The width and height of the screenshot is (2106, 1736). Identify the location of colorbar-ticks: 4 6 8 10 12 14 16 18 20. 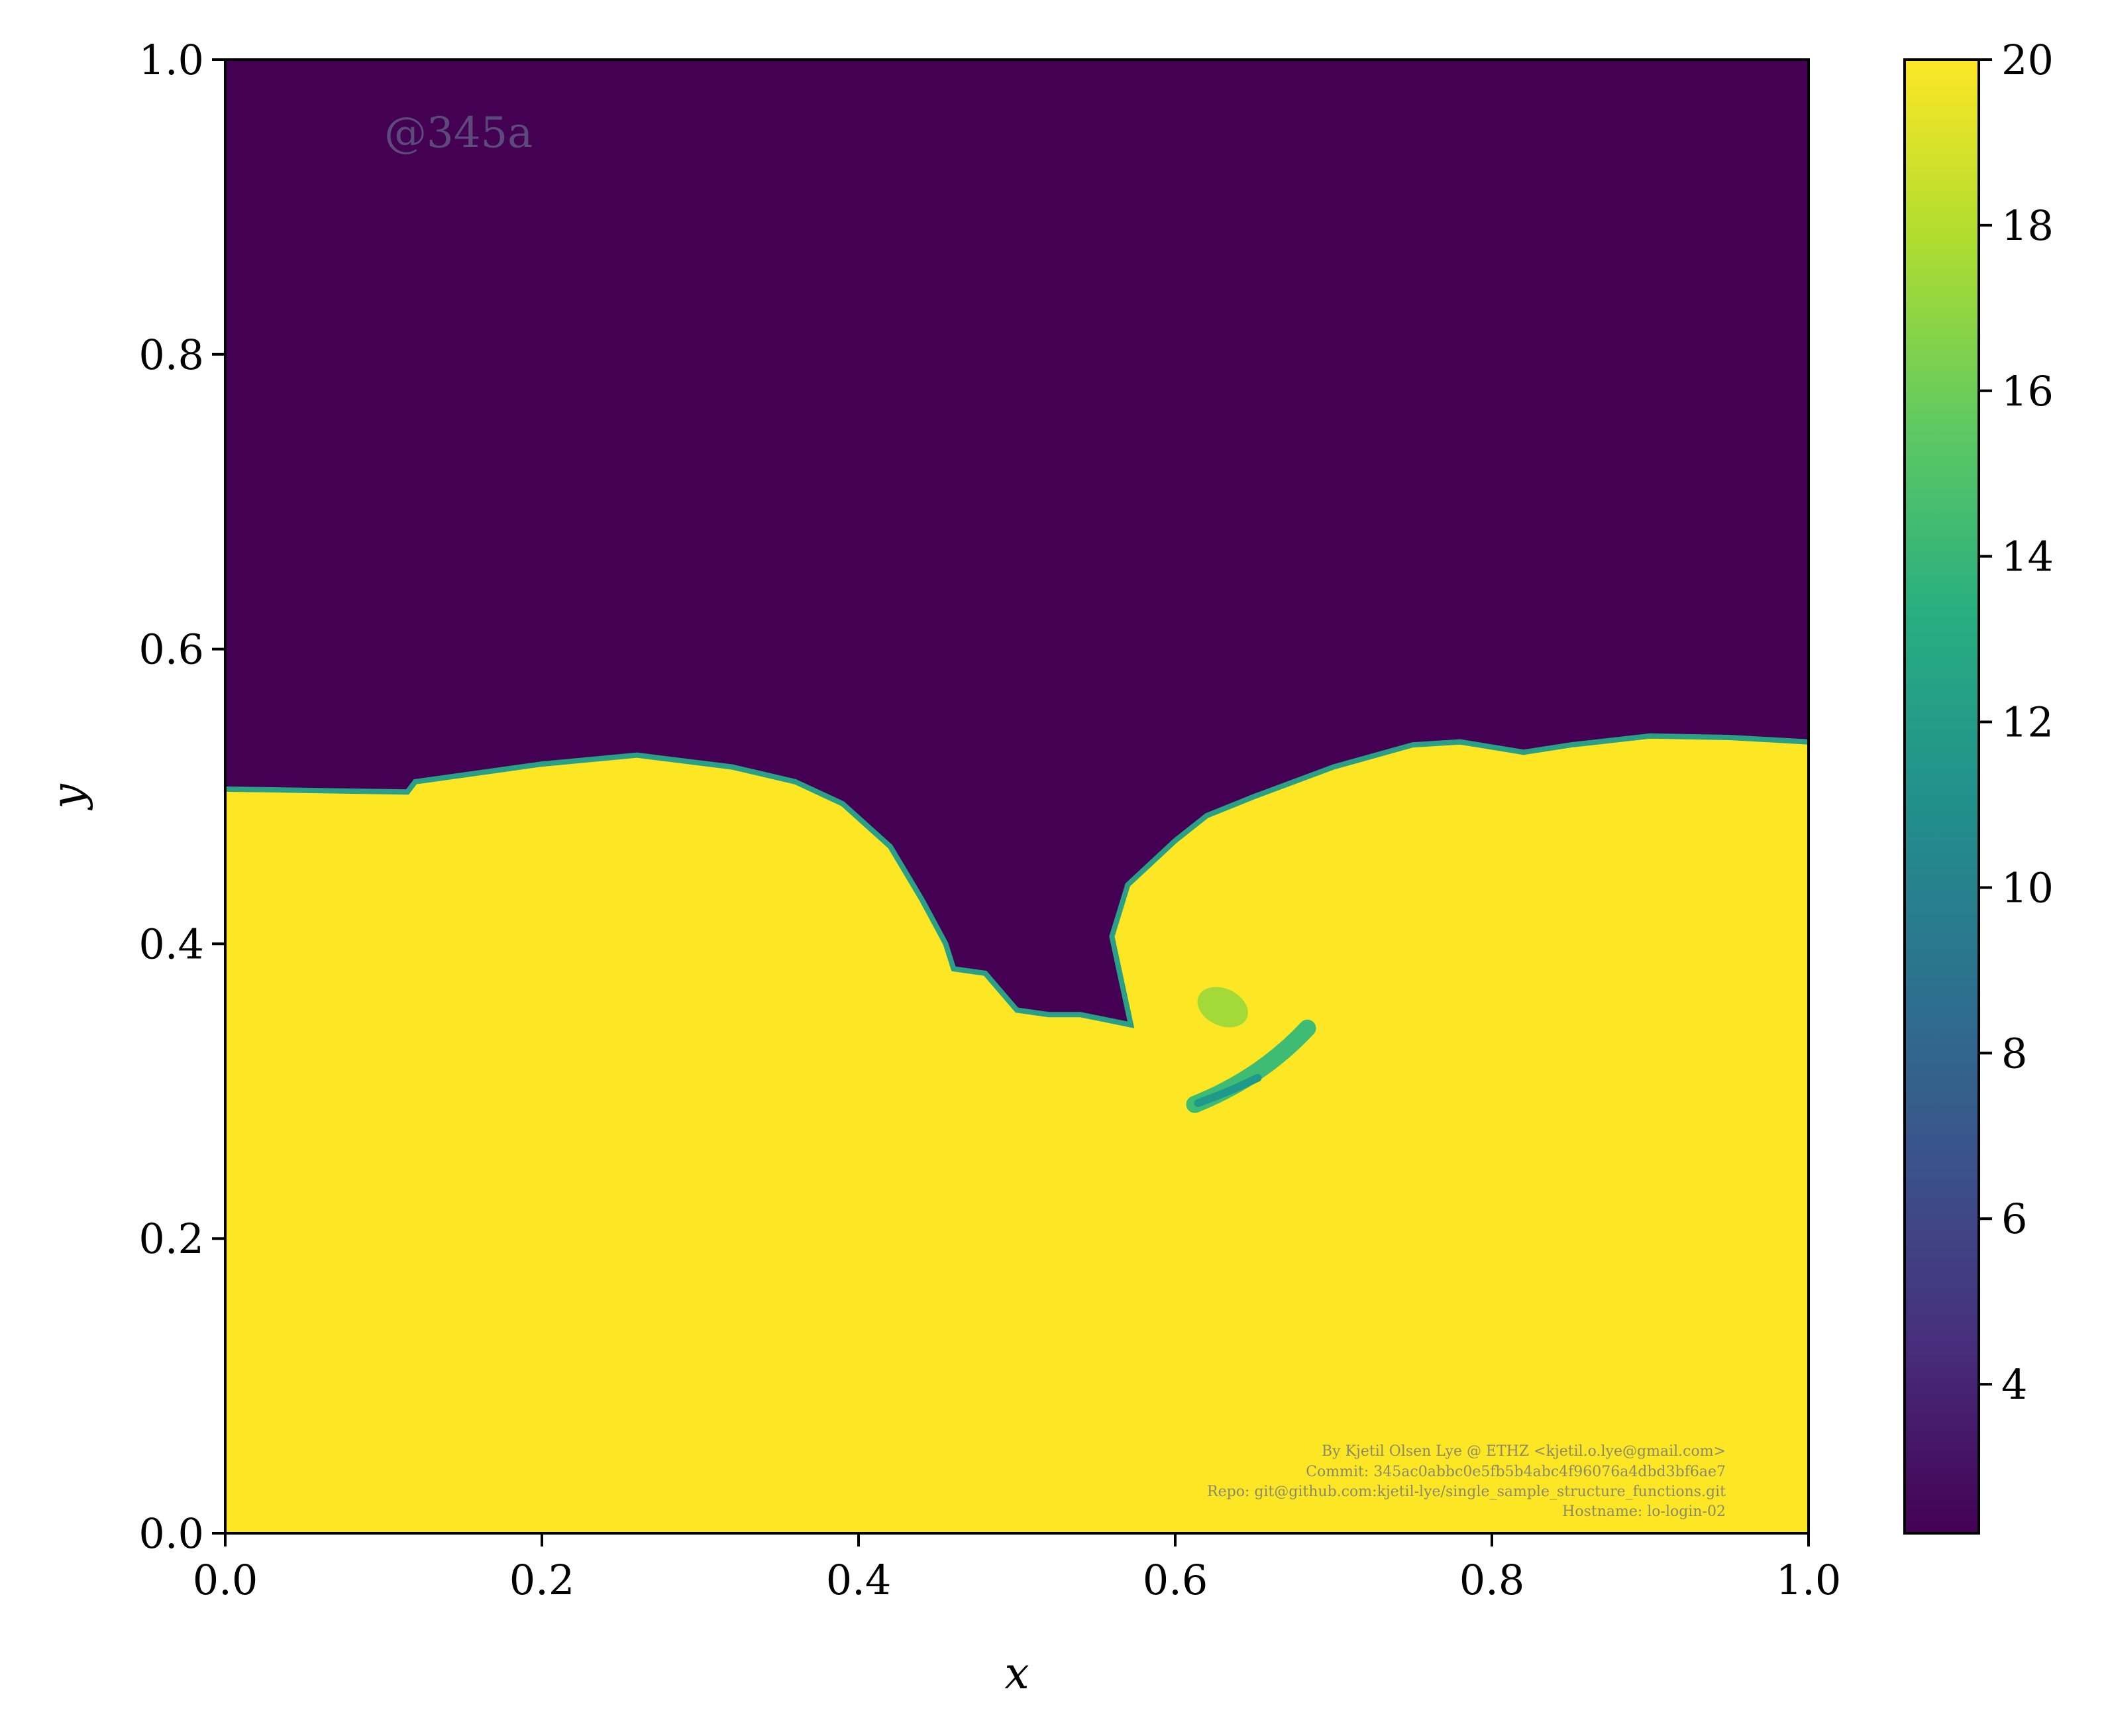
(2016, 722).